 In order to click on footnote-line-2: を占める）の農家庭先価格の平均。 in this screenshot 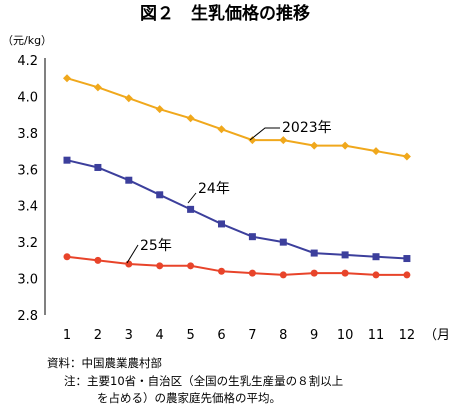, I will do `click(189, 398)`.